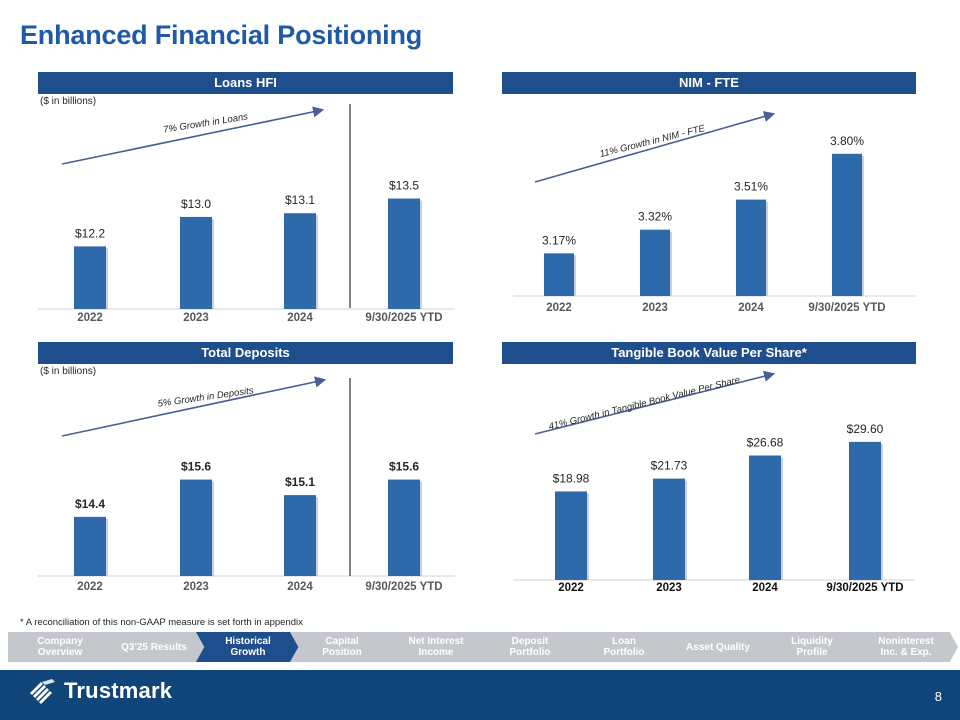  I want to click on loans-growth-arrow, so click(193, 135).